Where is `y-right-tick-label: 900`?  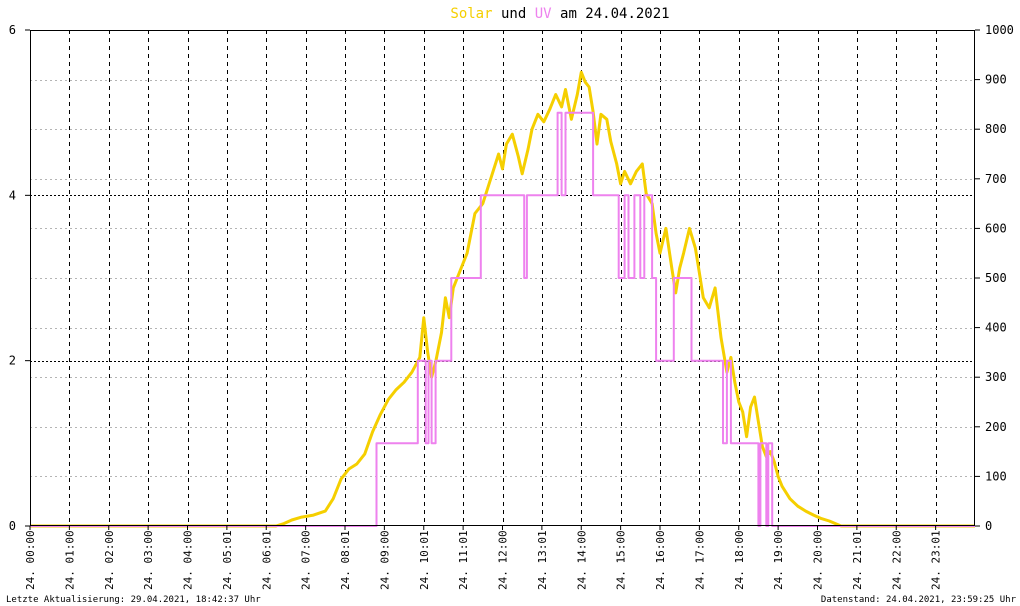
y-right-tick-label: 900 is located at coordinates (996, 80).